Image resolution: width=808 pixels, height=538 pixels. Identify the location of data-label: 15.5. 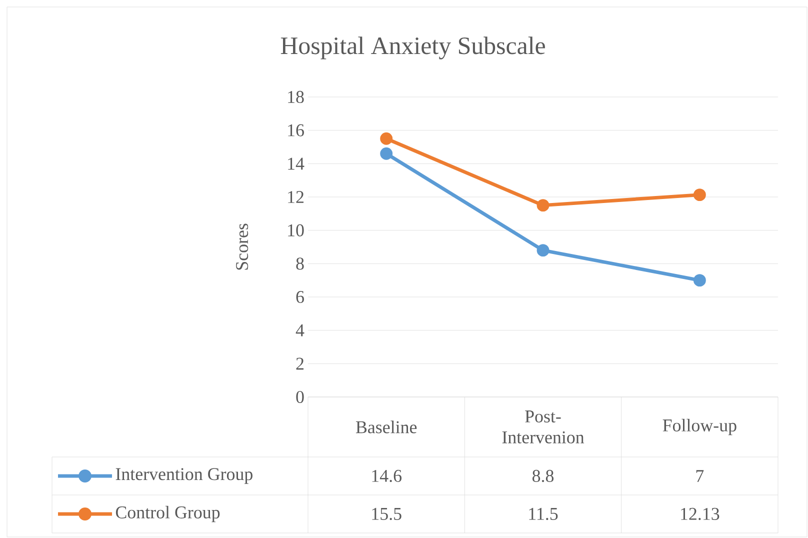
(387, 514).